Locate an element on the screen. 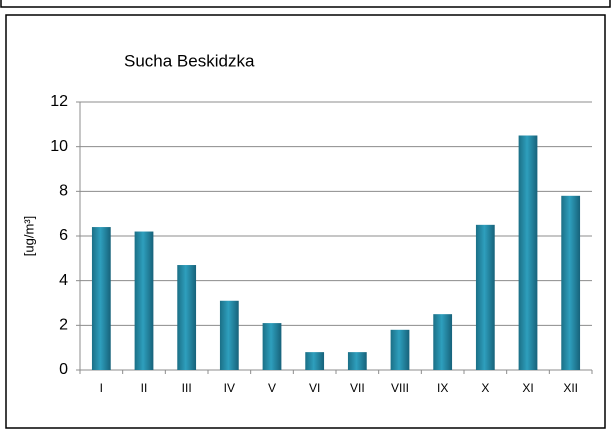 The width and height of the screenshot is (611, 430). x-tick-label: VII is located at coordinates (357, 388).